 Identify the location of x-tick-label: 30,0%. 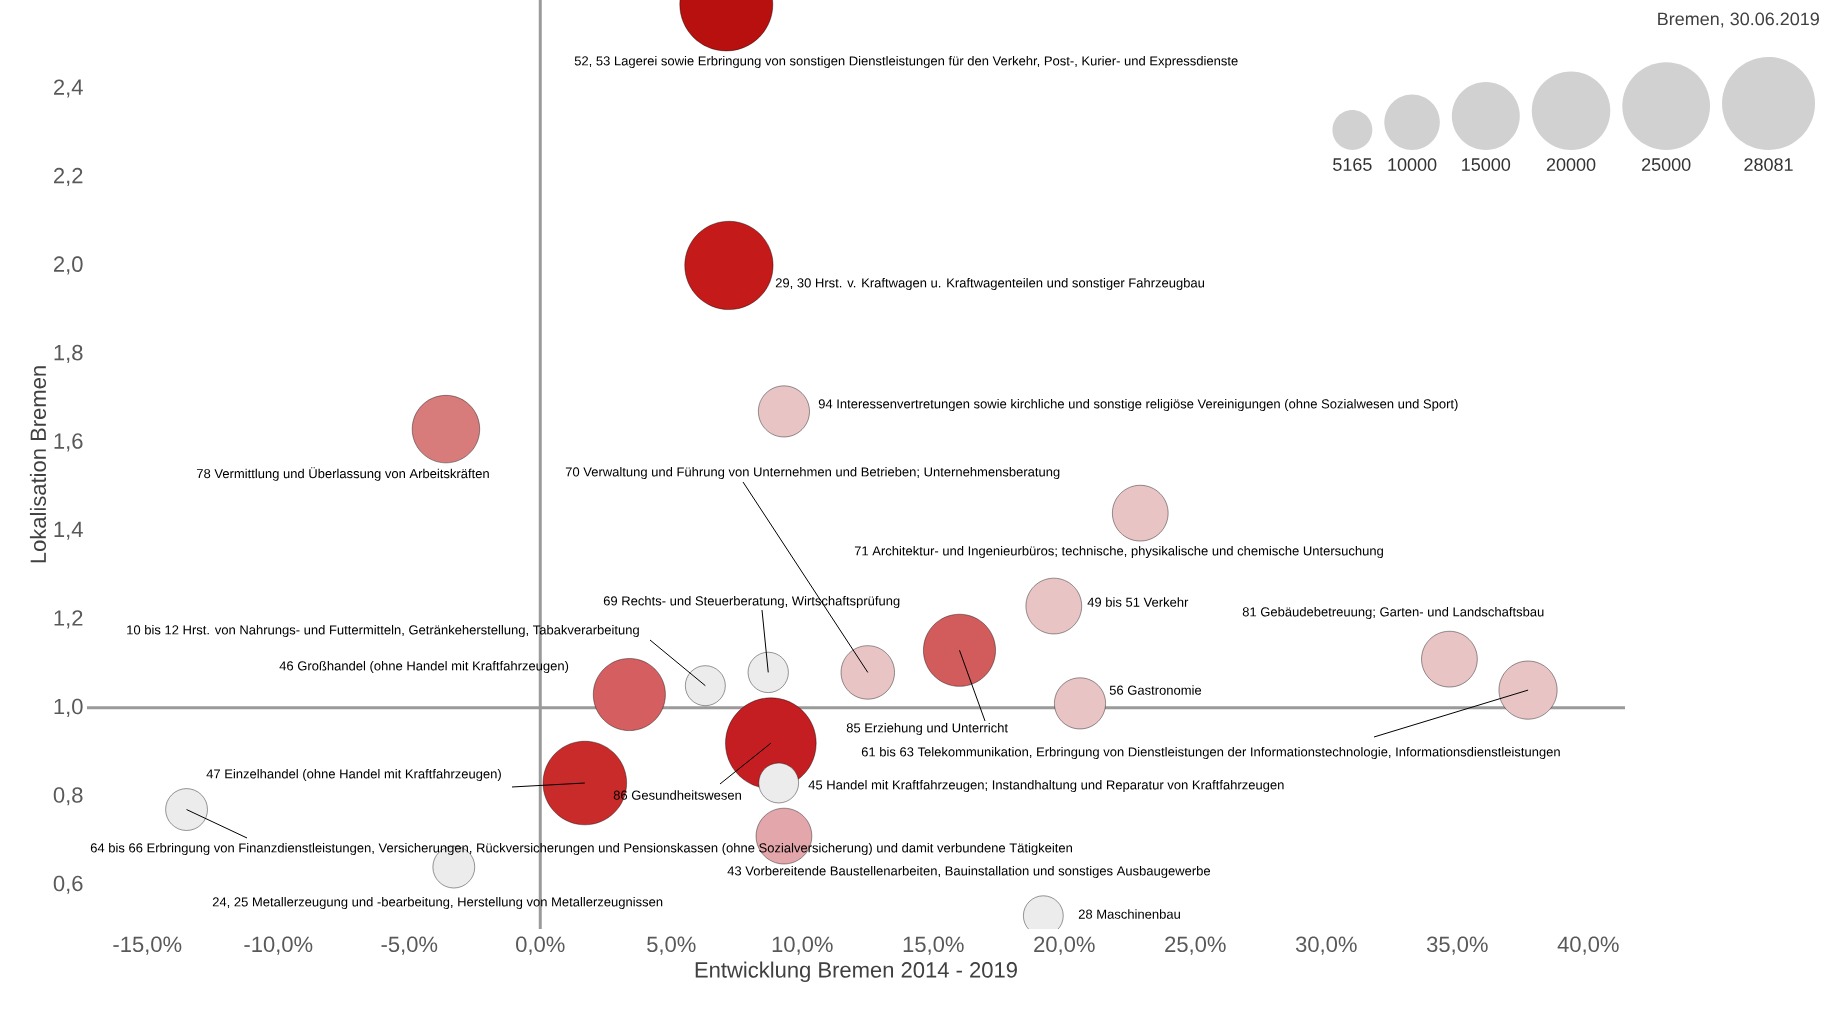
(1326, 945).